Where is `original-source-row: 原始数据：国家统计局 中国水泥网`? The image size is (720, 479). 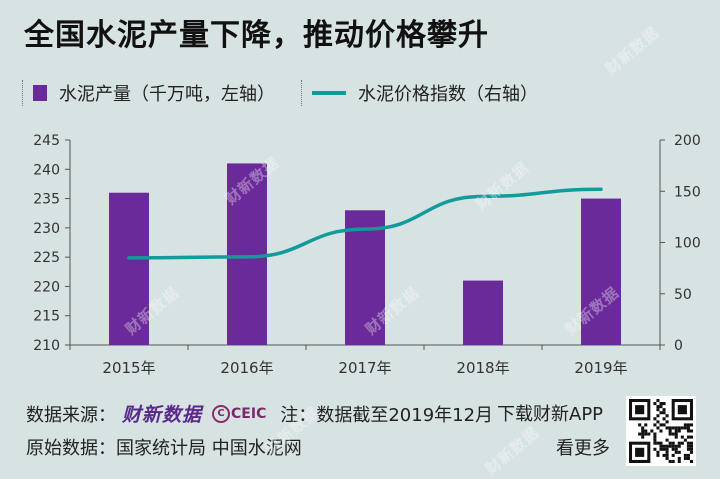
original-source-row: 原始数据：国家统计局 中国水泥网 is located at coordinates (164, 447).